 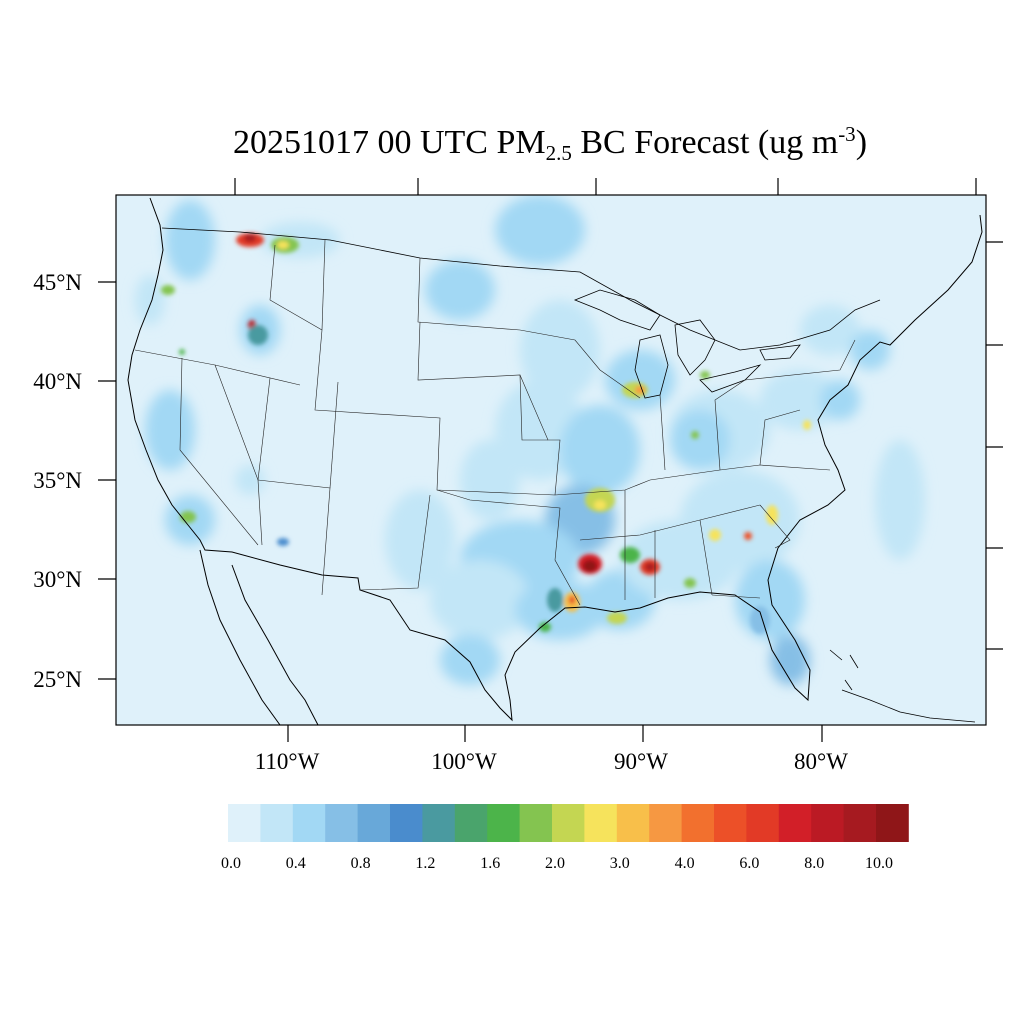 I want to click on lat-label-40: 40°N, so click(x=57, y=381).